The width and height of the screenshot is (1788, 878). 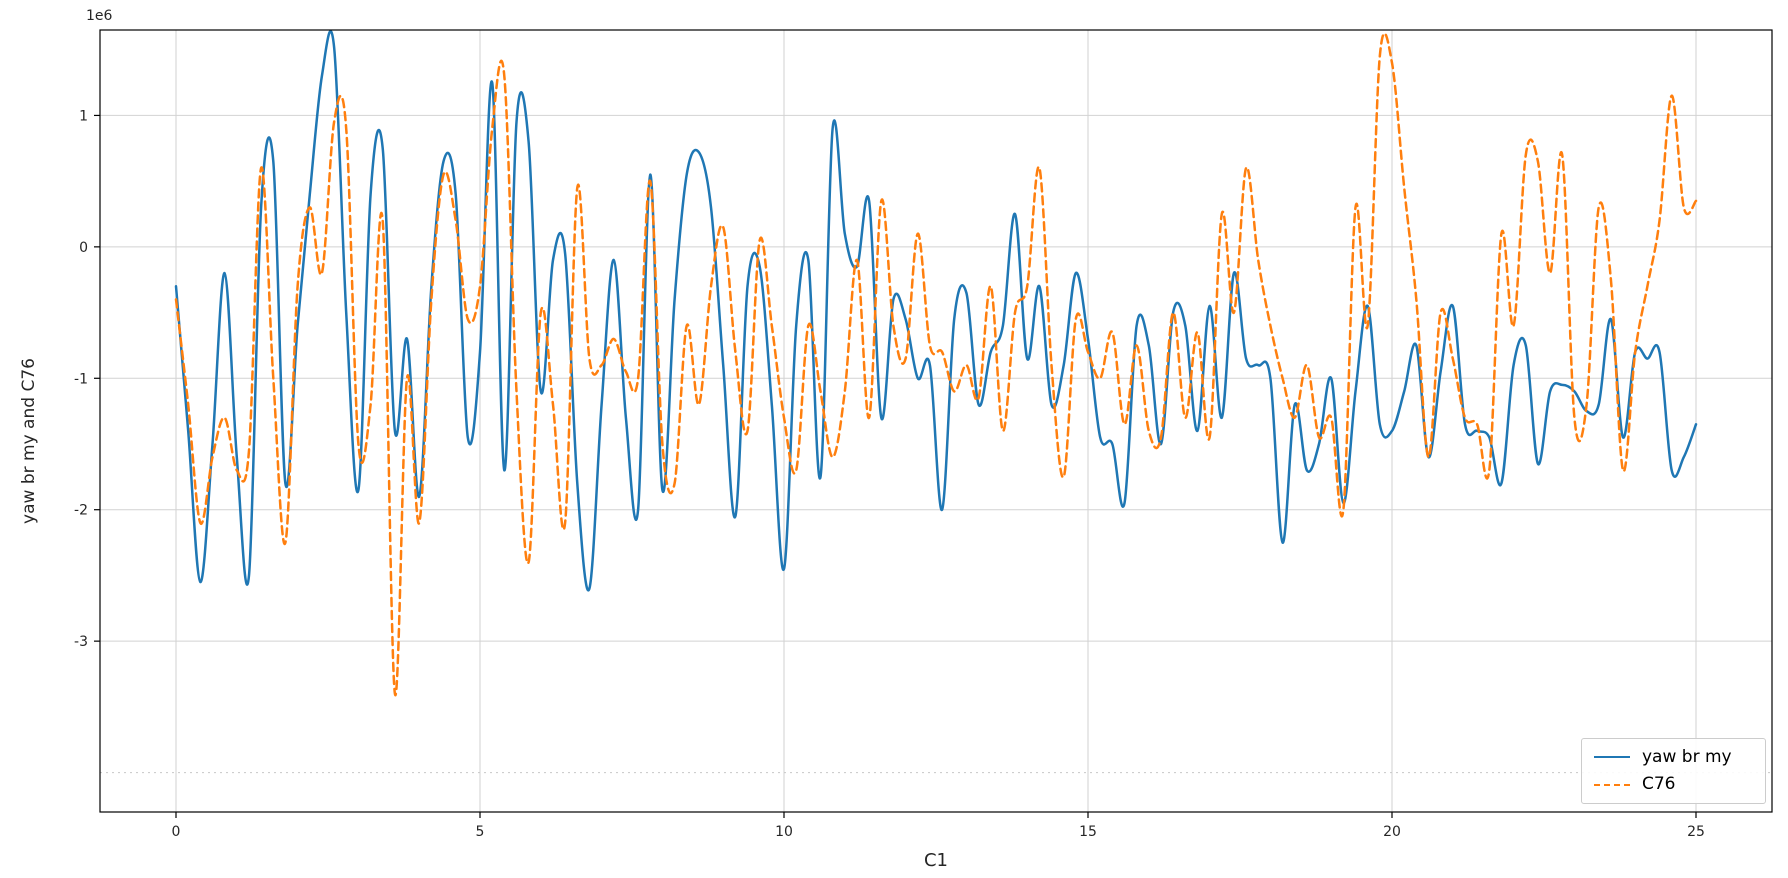 I want to click on legend-label: yaw br my, so click(x=1687, y=756).